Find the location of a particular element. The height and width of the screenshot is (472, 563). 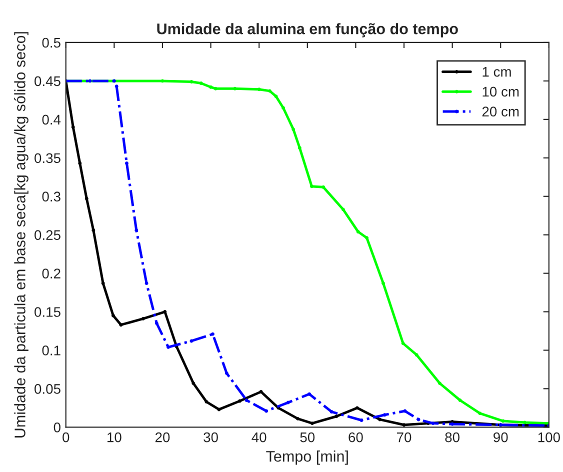

x-tick-label: 60 is located at coordinates (355, 437).